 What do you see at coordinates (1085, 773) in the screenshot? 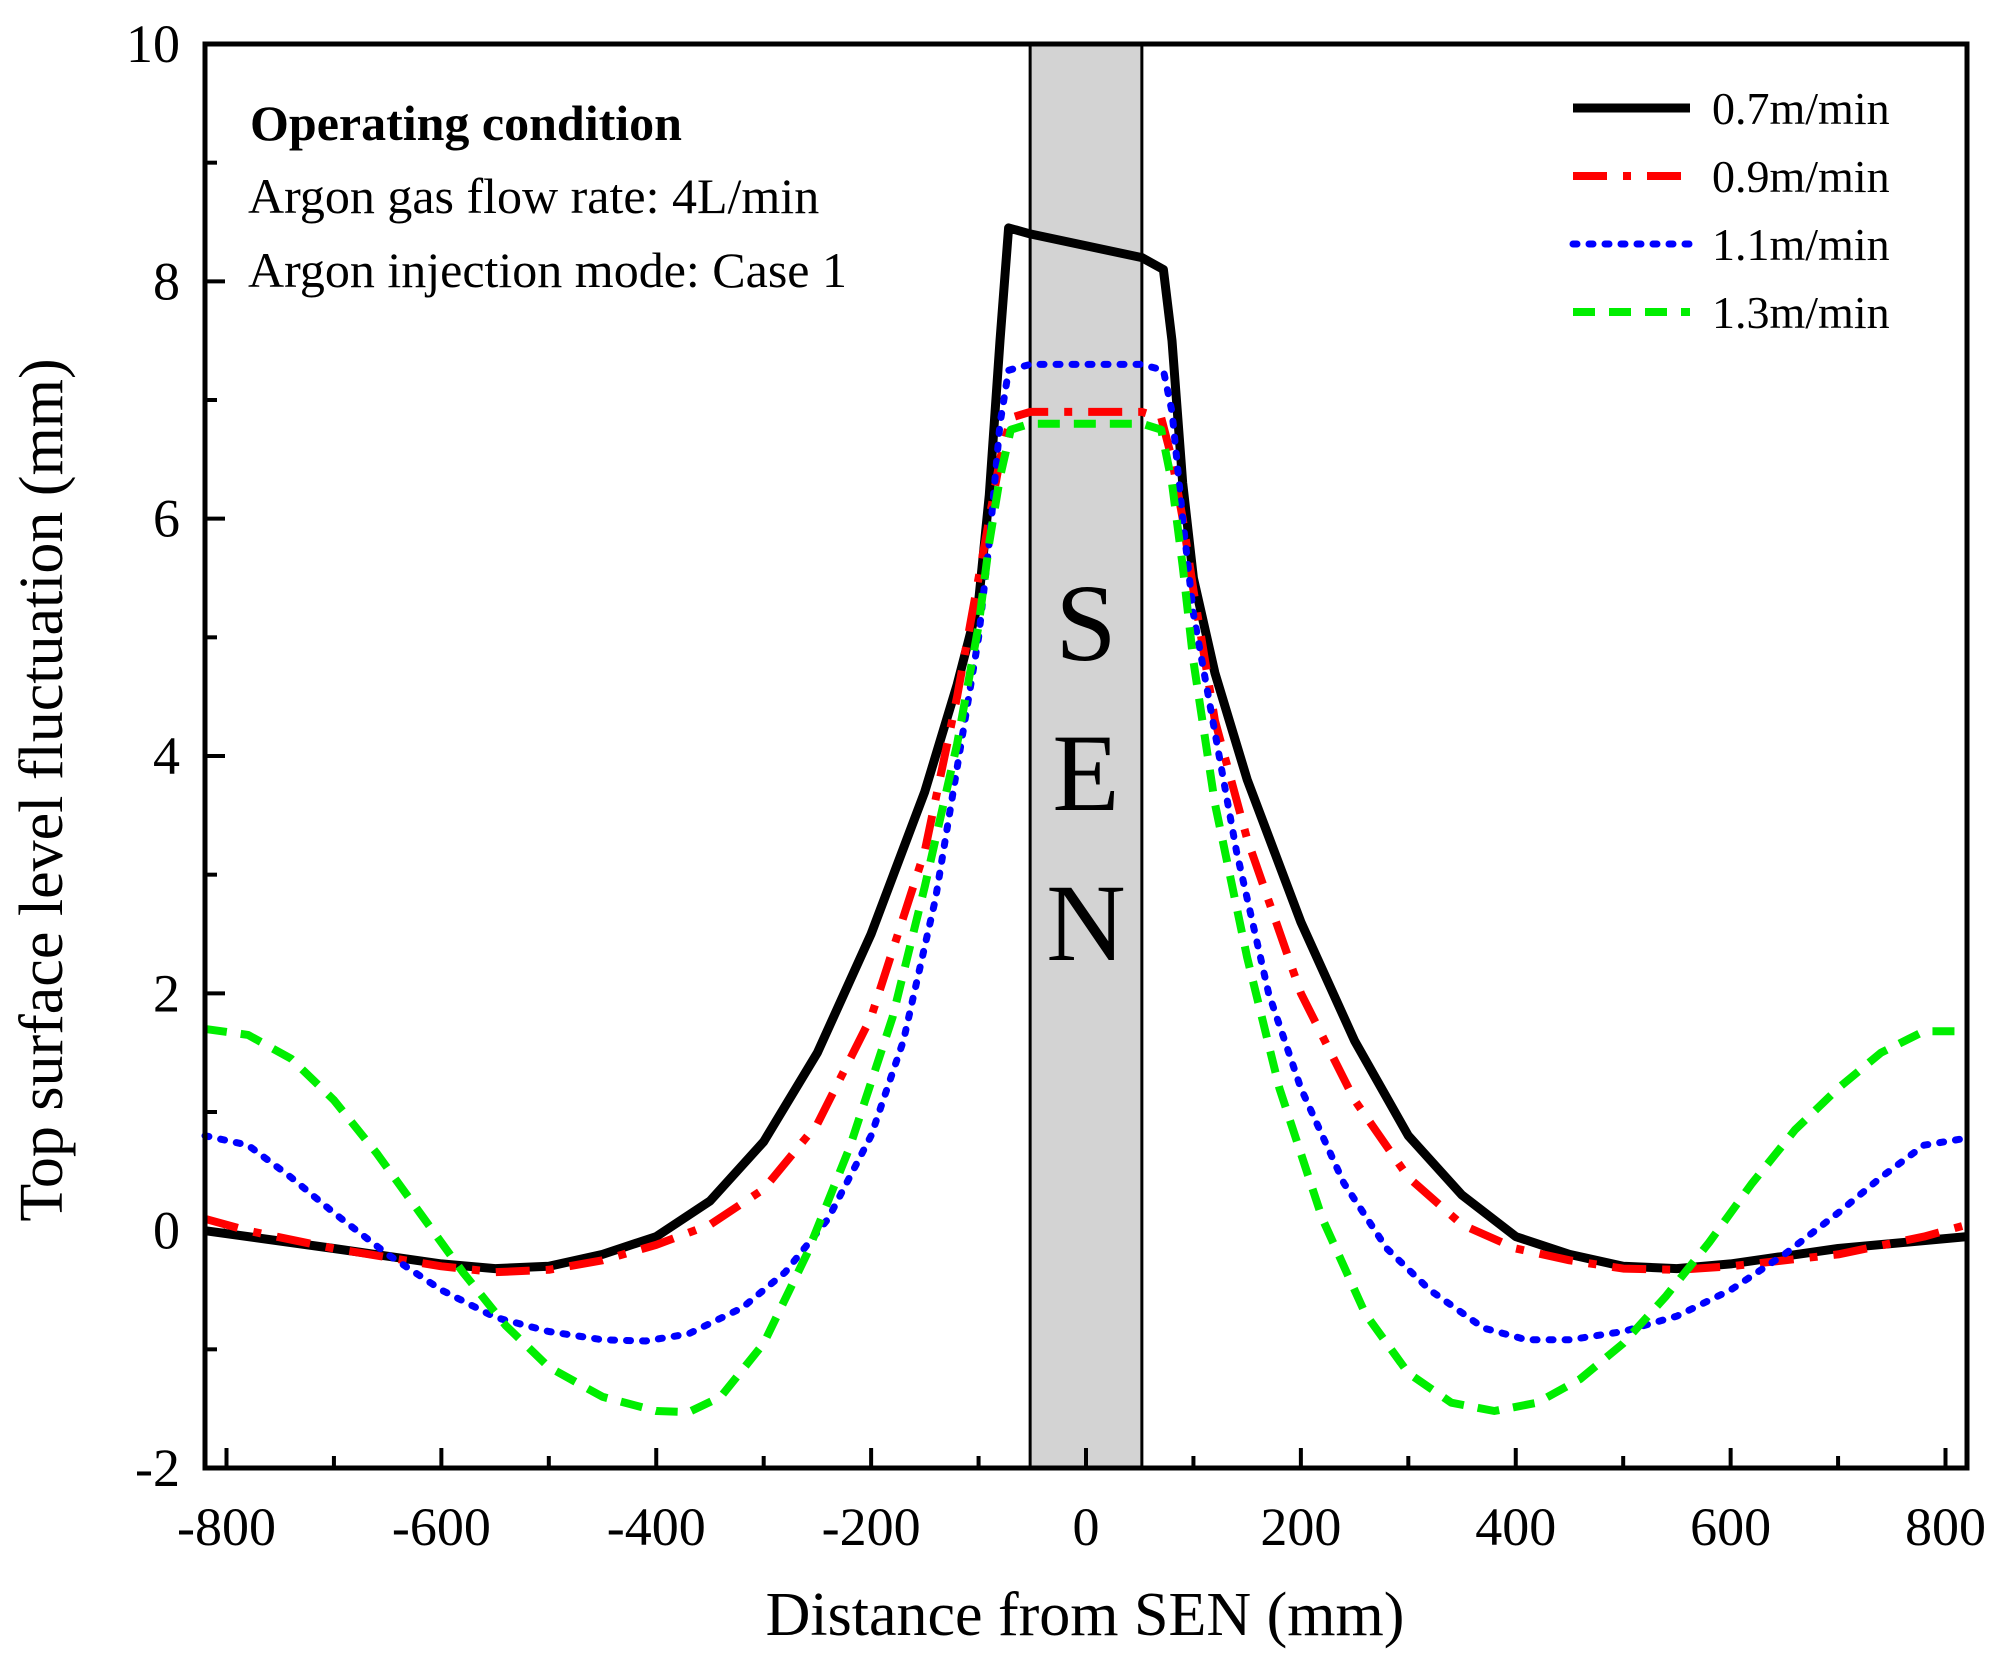
I see `sen-letter-e: E` at bounding box center [1085, 773].